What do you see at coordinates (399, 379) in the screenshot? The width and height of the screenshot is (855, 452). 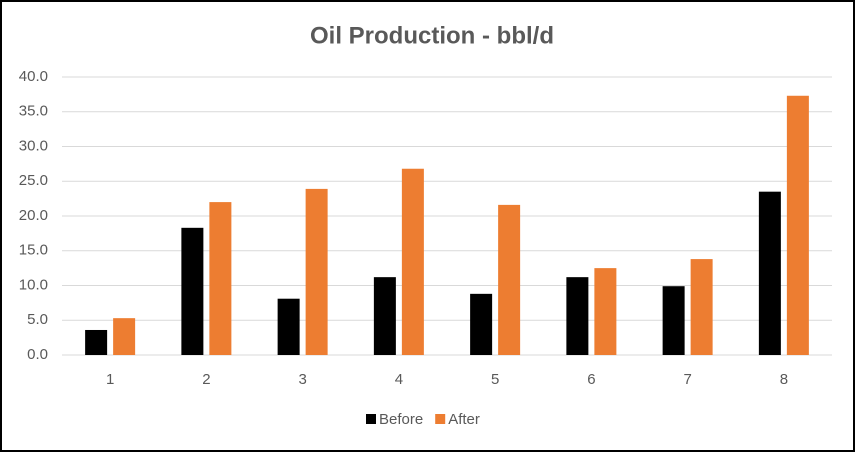 I see `x-tick-label: 4` at bounding box center [399, 379].